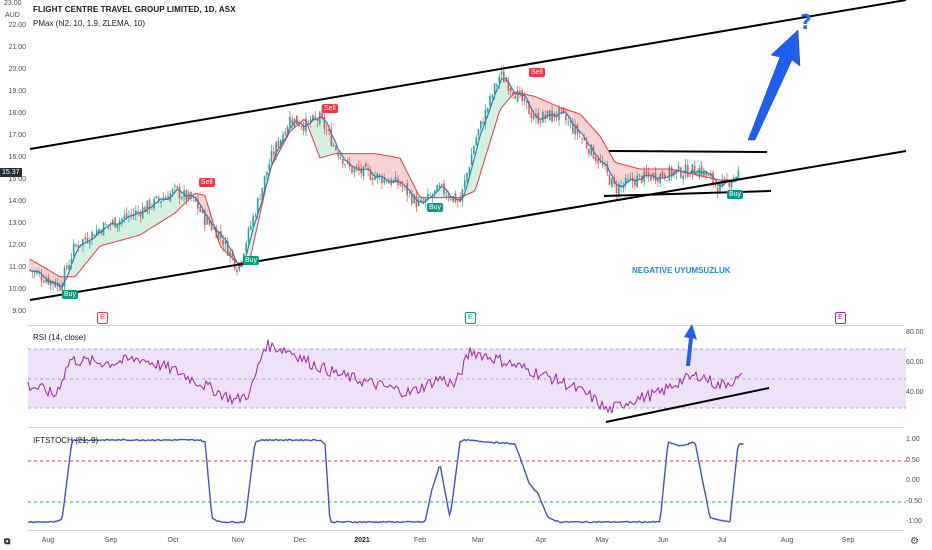 The height and width of the screenshot is (550, 932). Describe the element at coordinates (173, 540) in the screenshot. I see `time-tick-label: Oct` at that location.